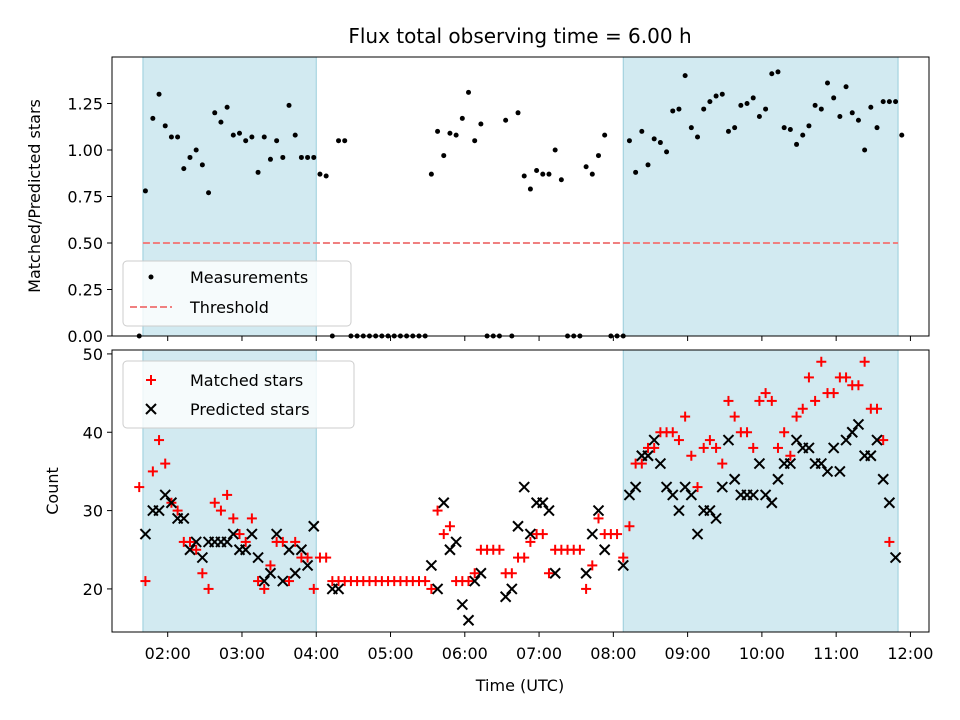 This screenshot has width=960, height=720. What do you see at coordinates (539, 338) in the screenshot?
I see `top-x-ticks` at bounding box center [539, 338].